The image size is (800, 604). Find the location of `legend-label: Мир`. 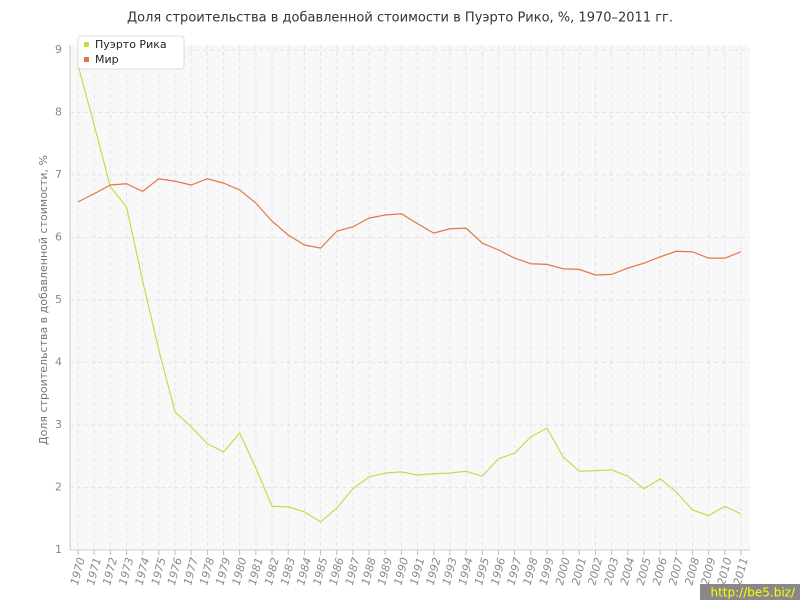

legend-label: Мир is located at coordinates (107, 59).